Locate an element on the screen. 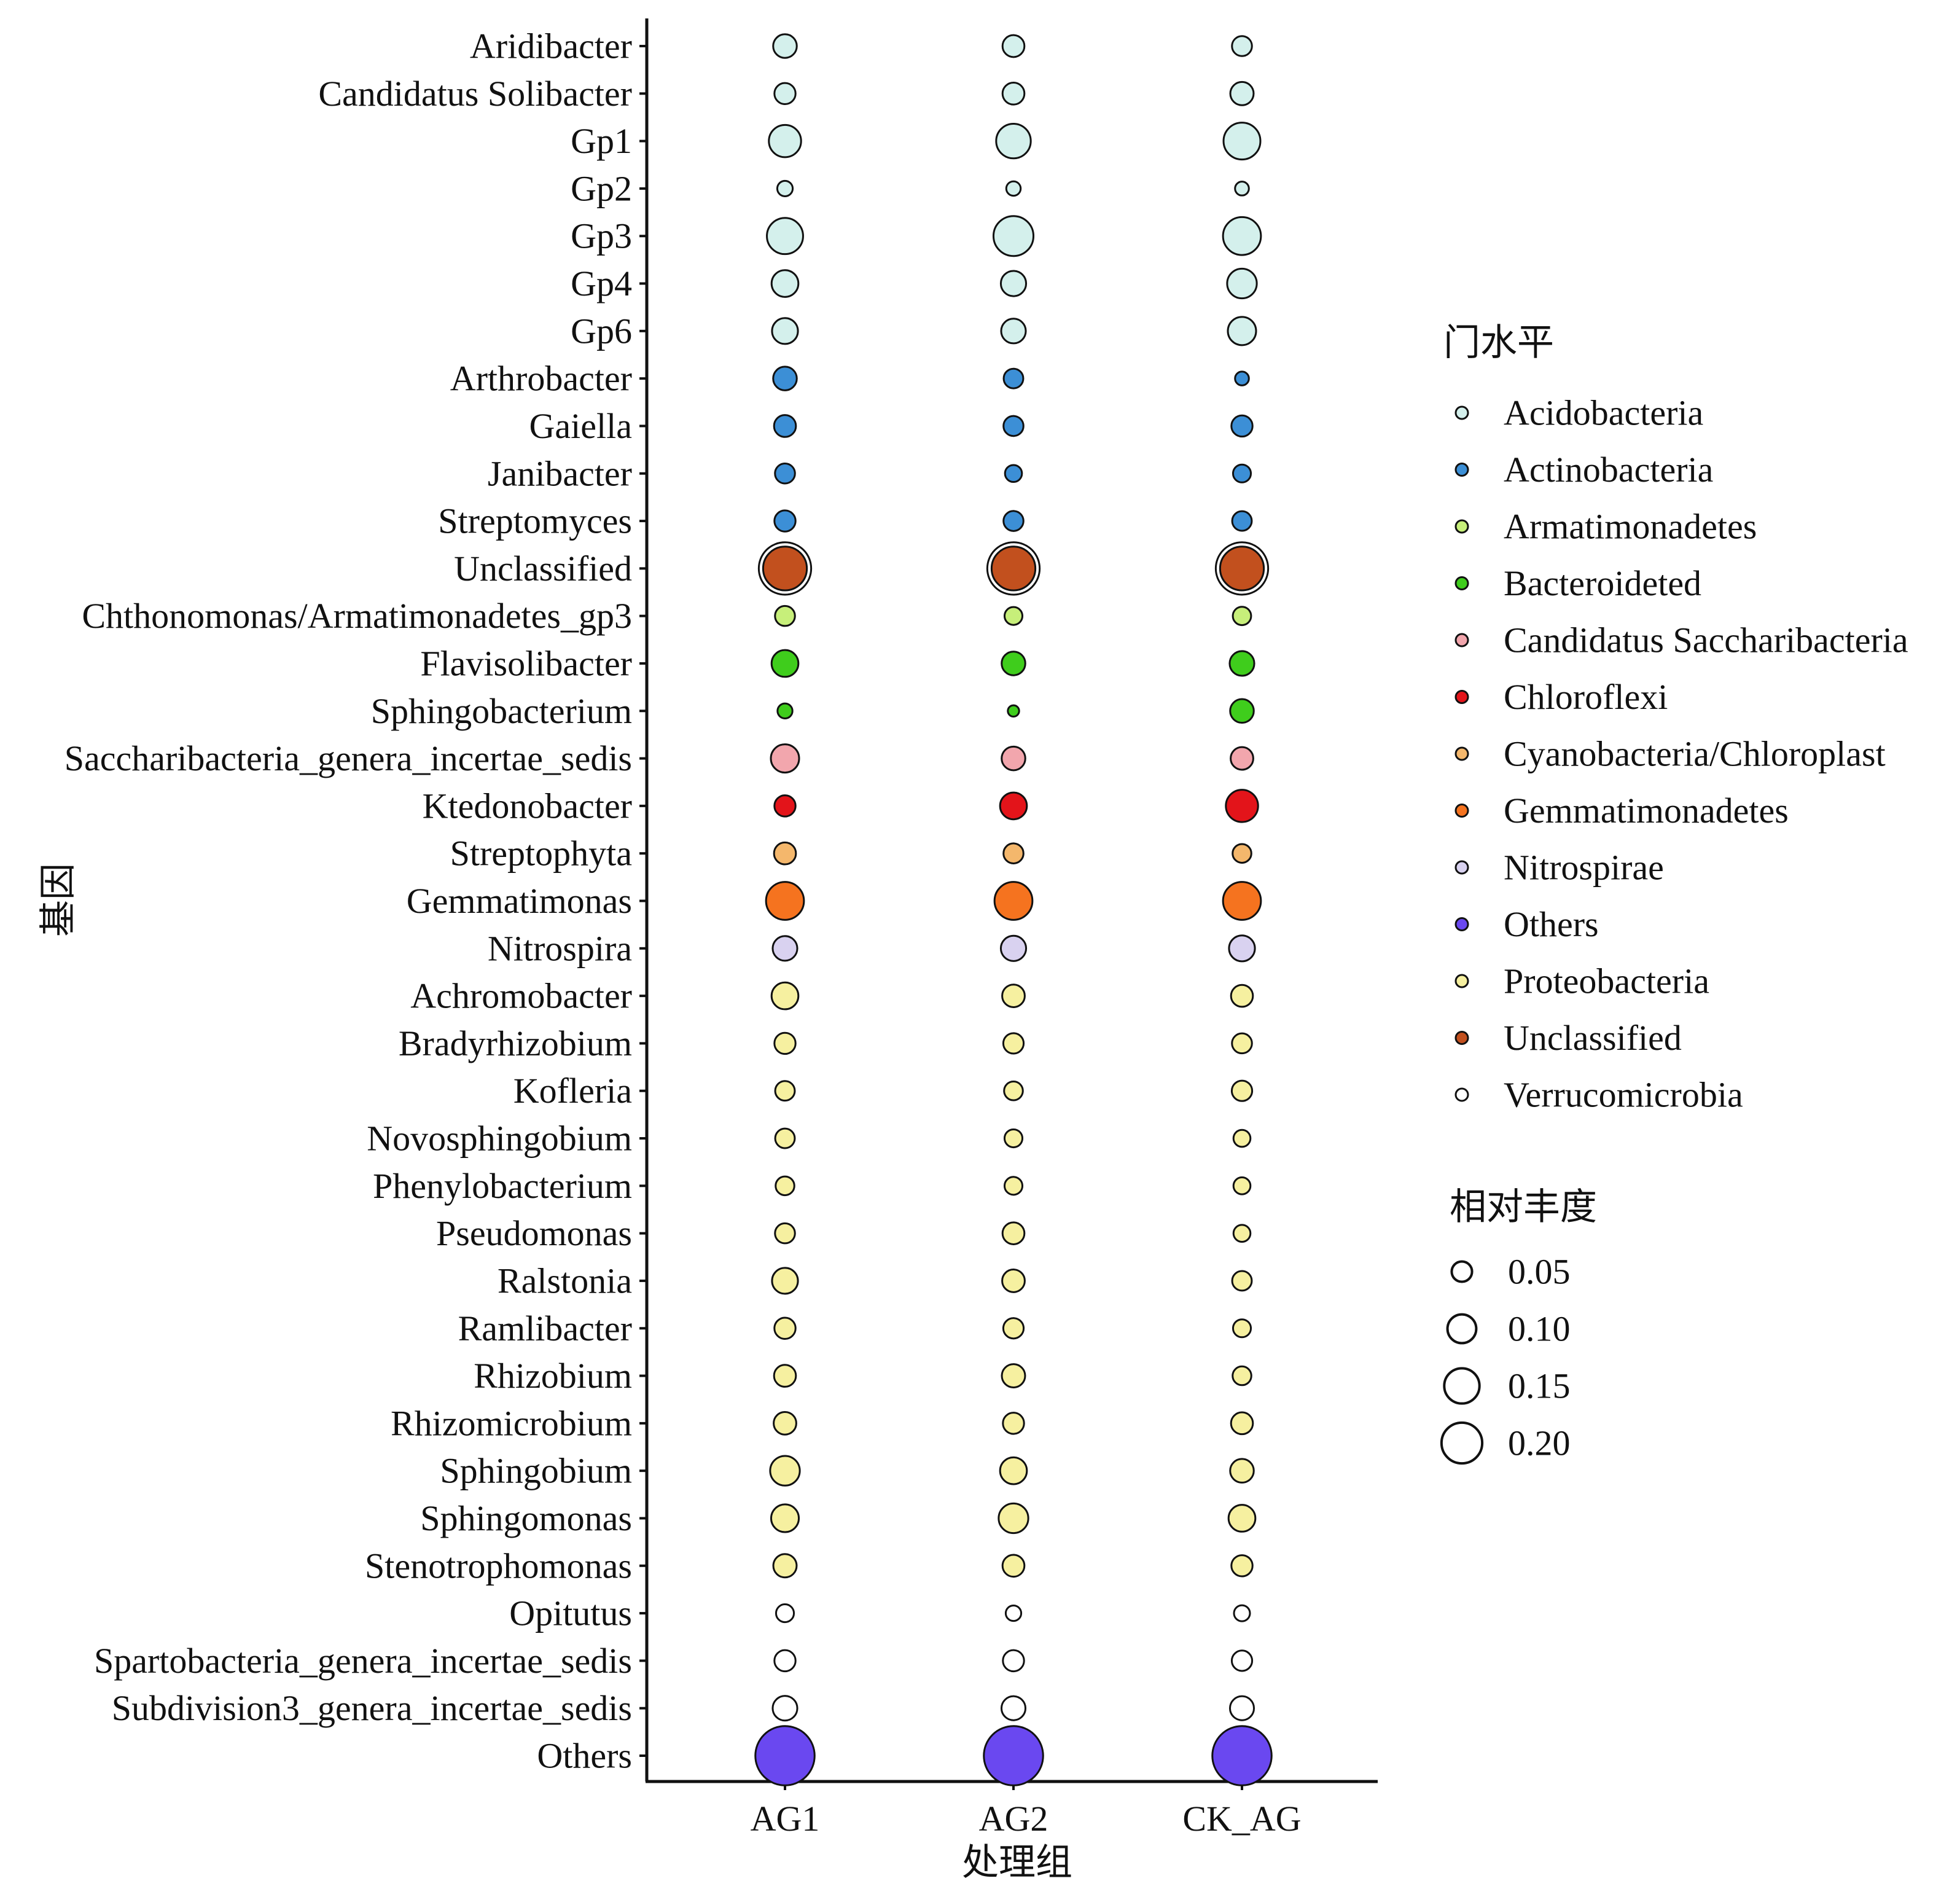 Image resolution: width=1960 pixels, height=1897 pixels. y-tick-label-gp3: Gp3 is located at coordinates (601, 236).